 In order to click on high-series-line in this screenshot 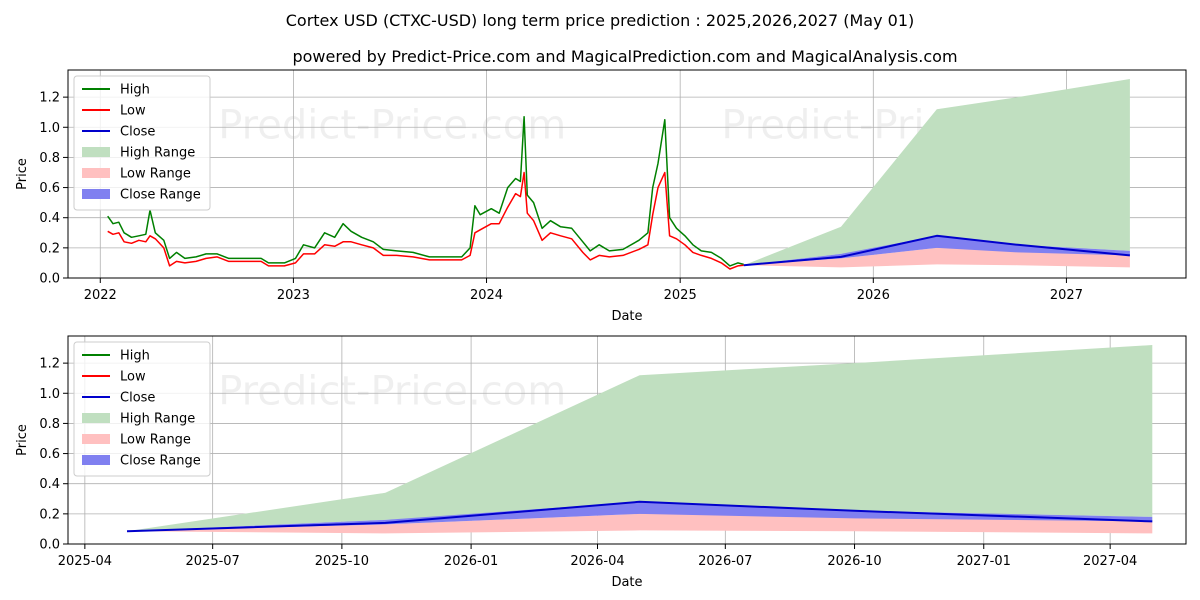, I will do `click(425, 191)`.